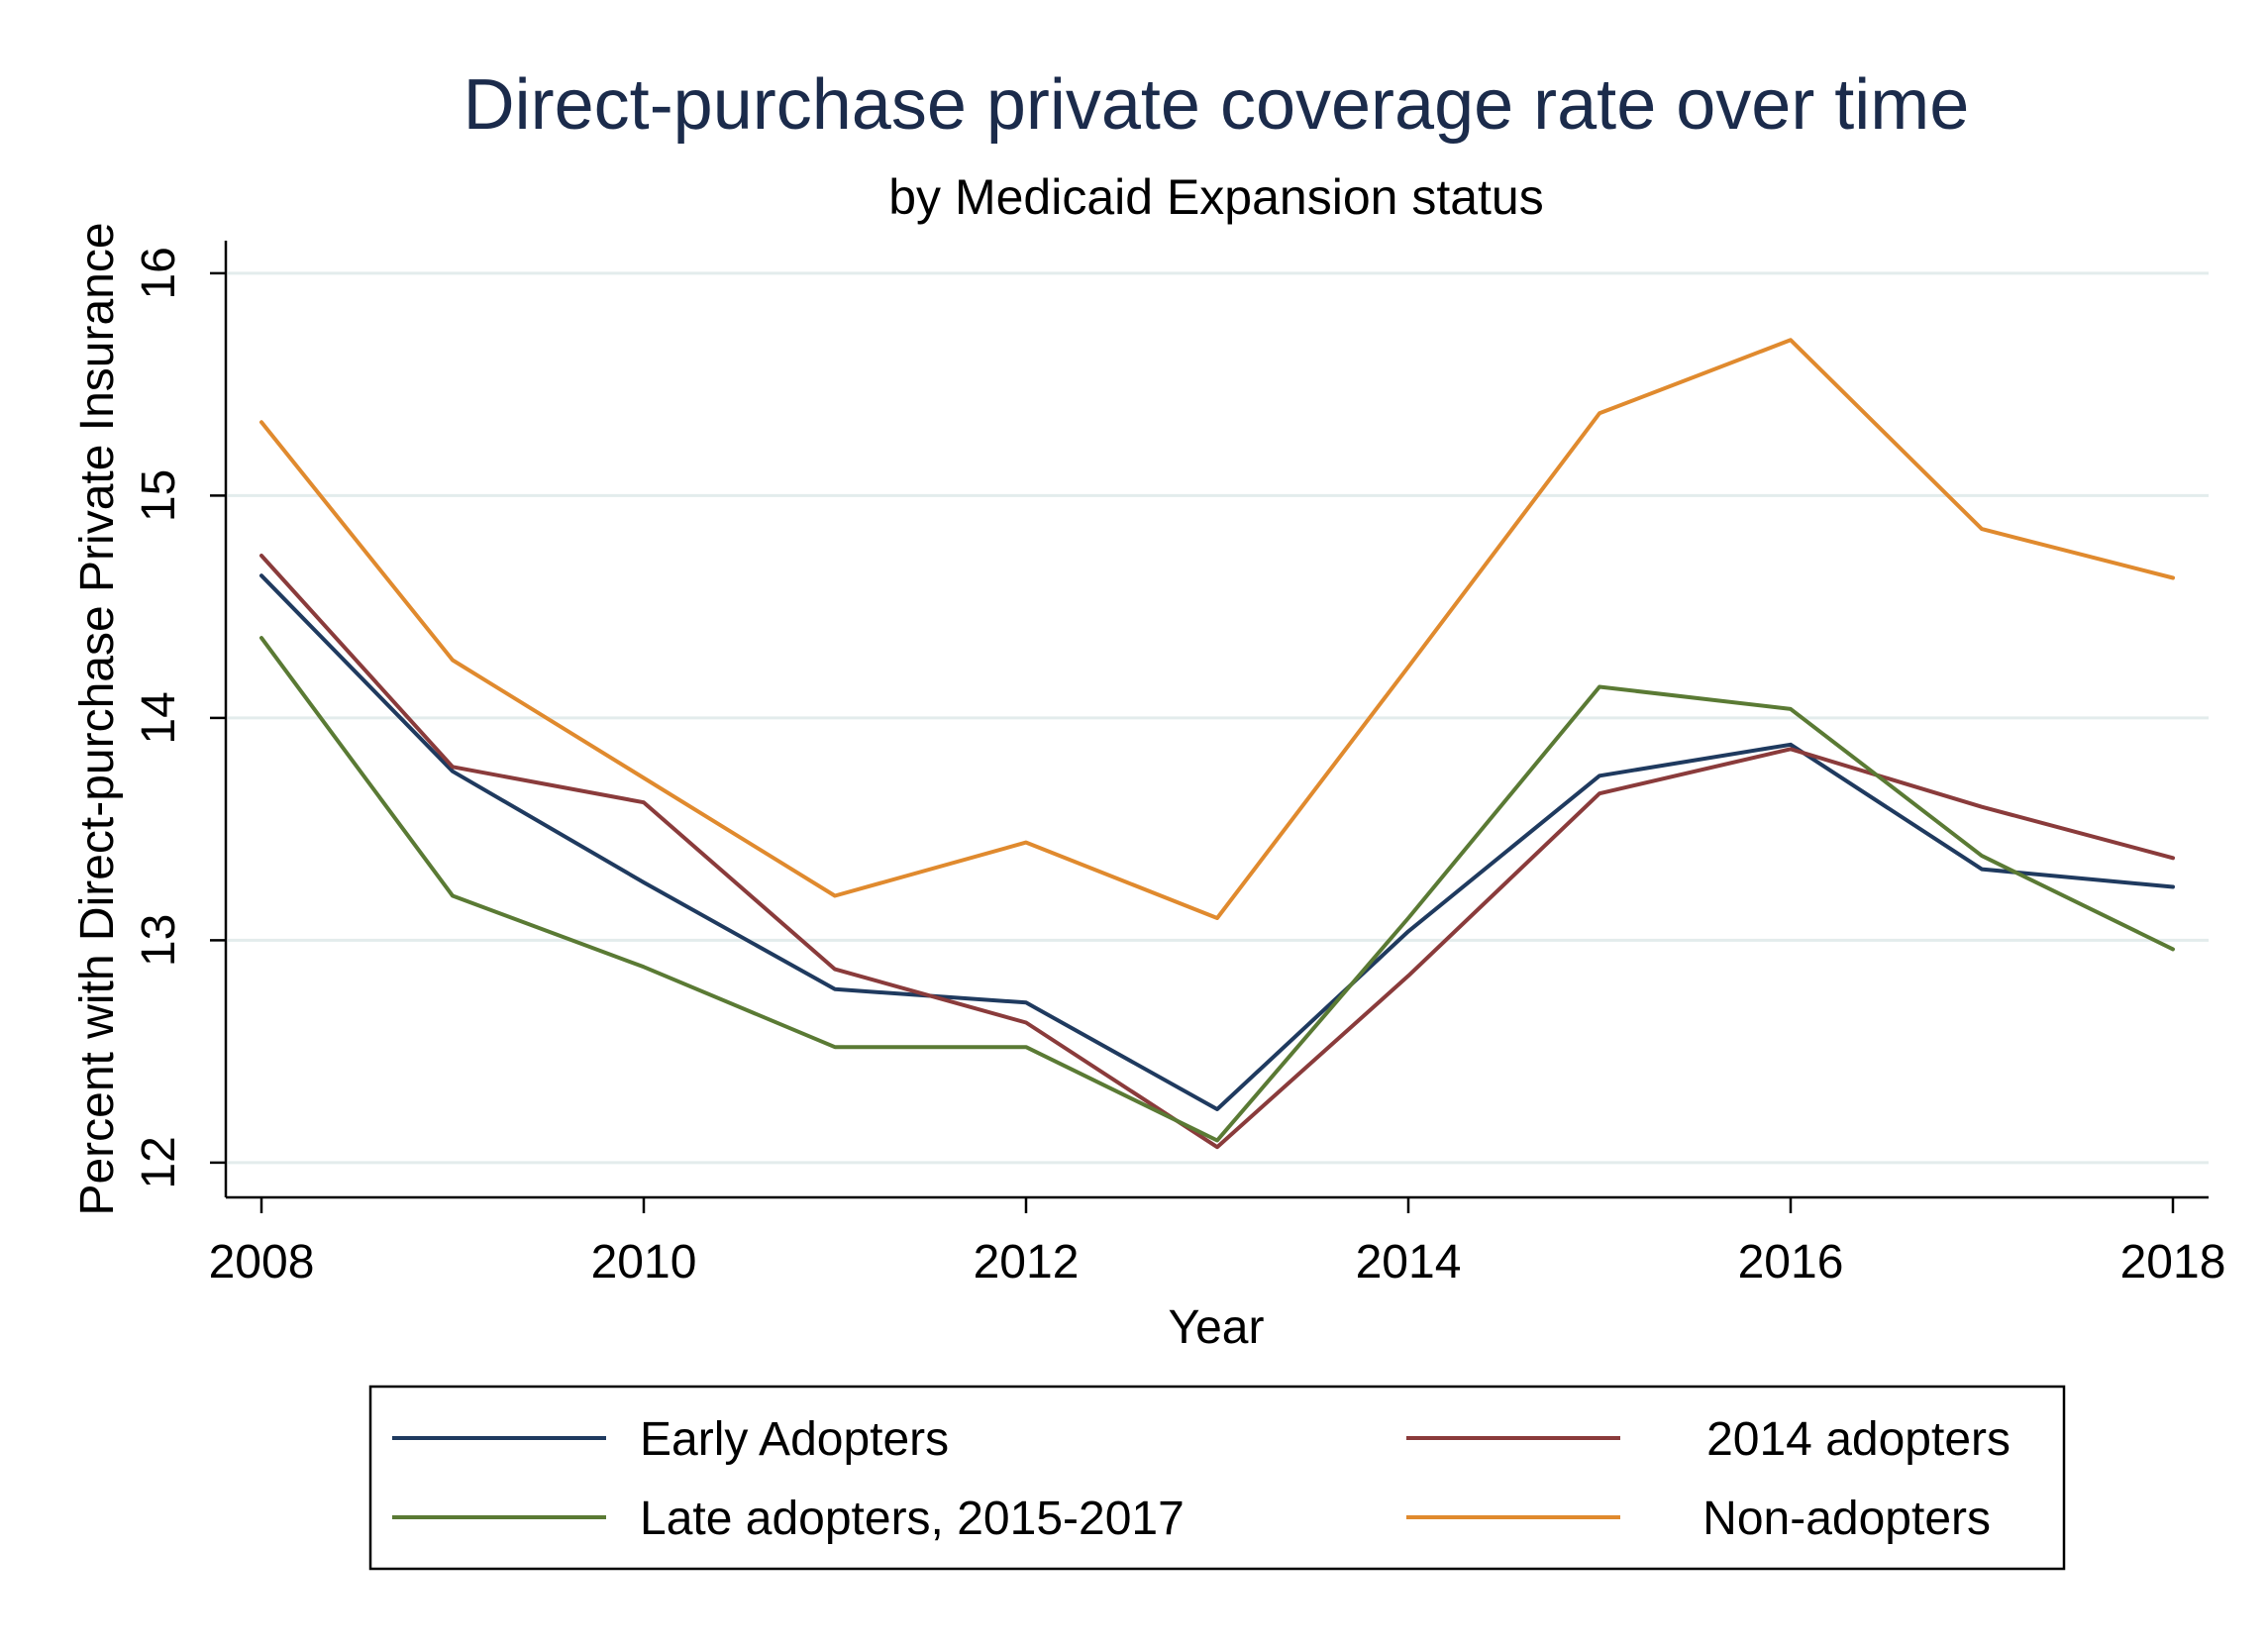  What do you see at coordinates (159, 940) in the screenshot?
I see `y-tick-label: 13` at bounding box center [159, 940].